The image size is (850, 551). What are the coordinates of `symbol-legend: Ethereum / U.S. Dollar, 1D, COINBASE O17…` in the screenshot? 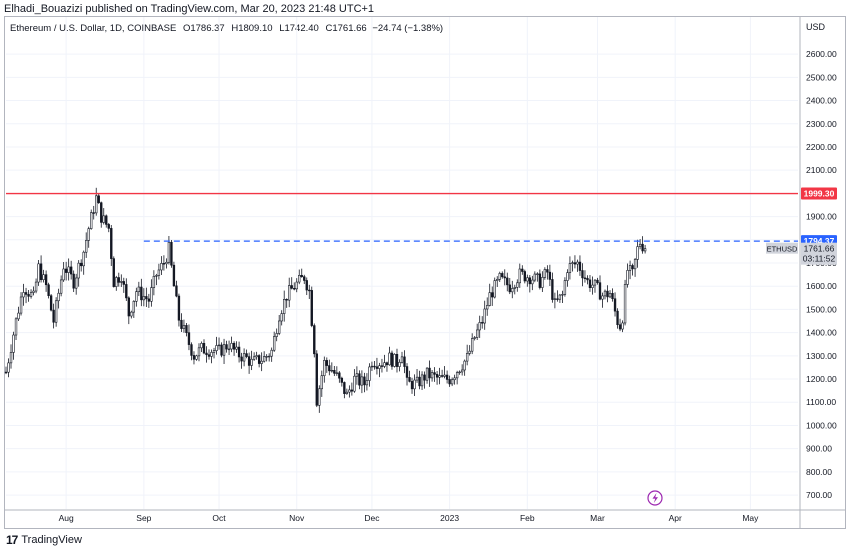 It's located at (226, 28).